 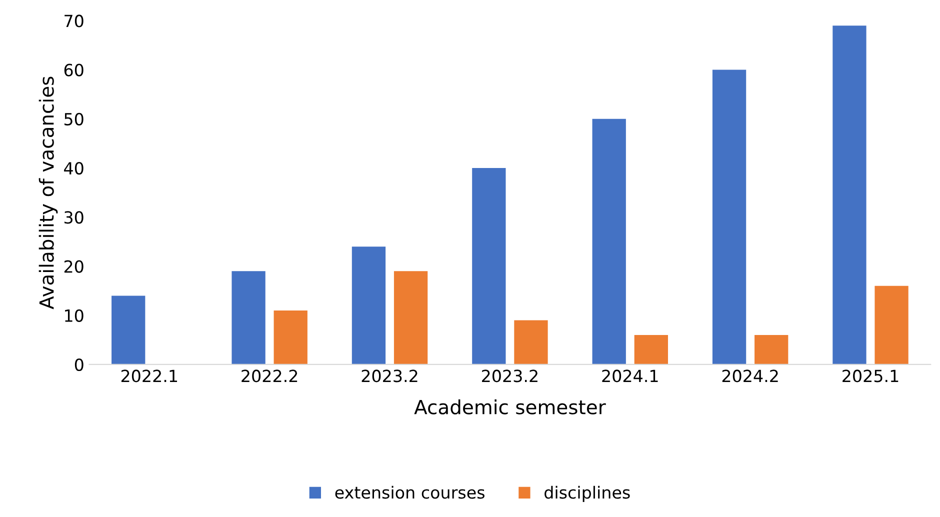 I want to click on y-tick-label: 70, so click(x=74, y=21).